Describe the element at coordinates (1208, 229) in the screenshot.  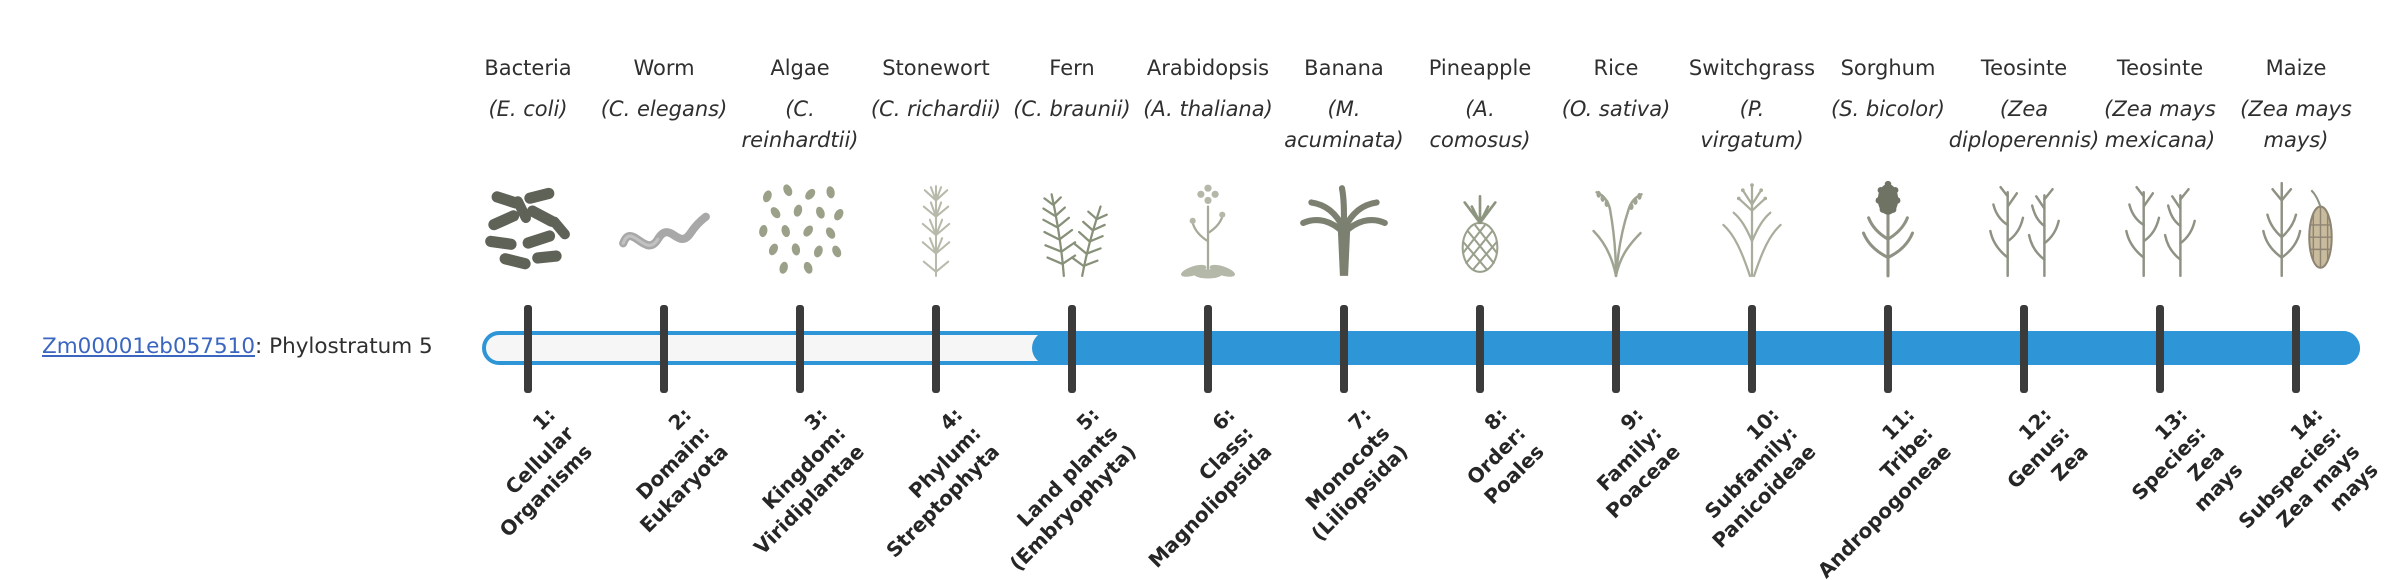
I see `arabidopsis-icon` at that location.